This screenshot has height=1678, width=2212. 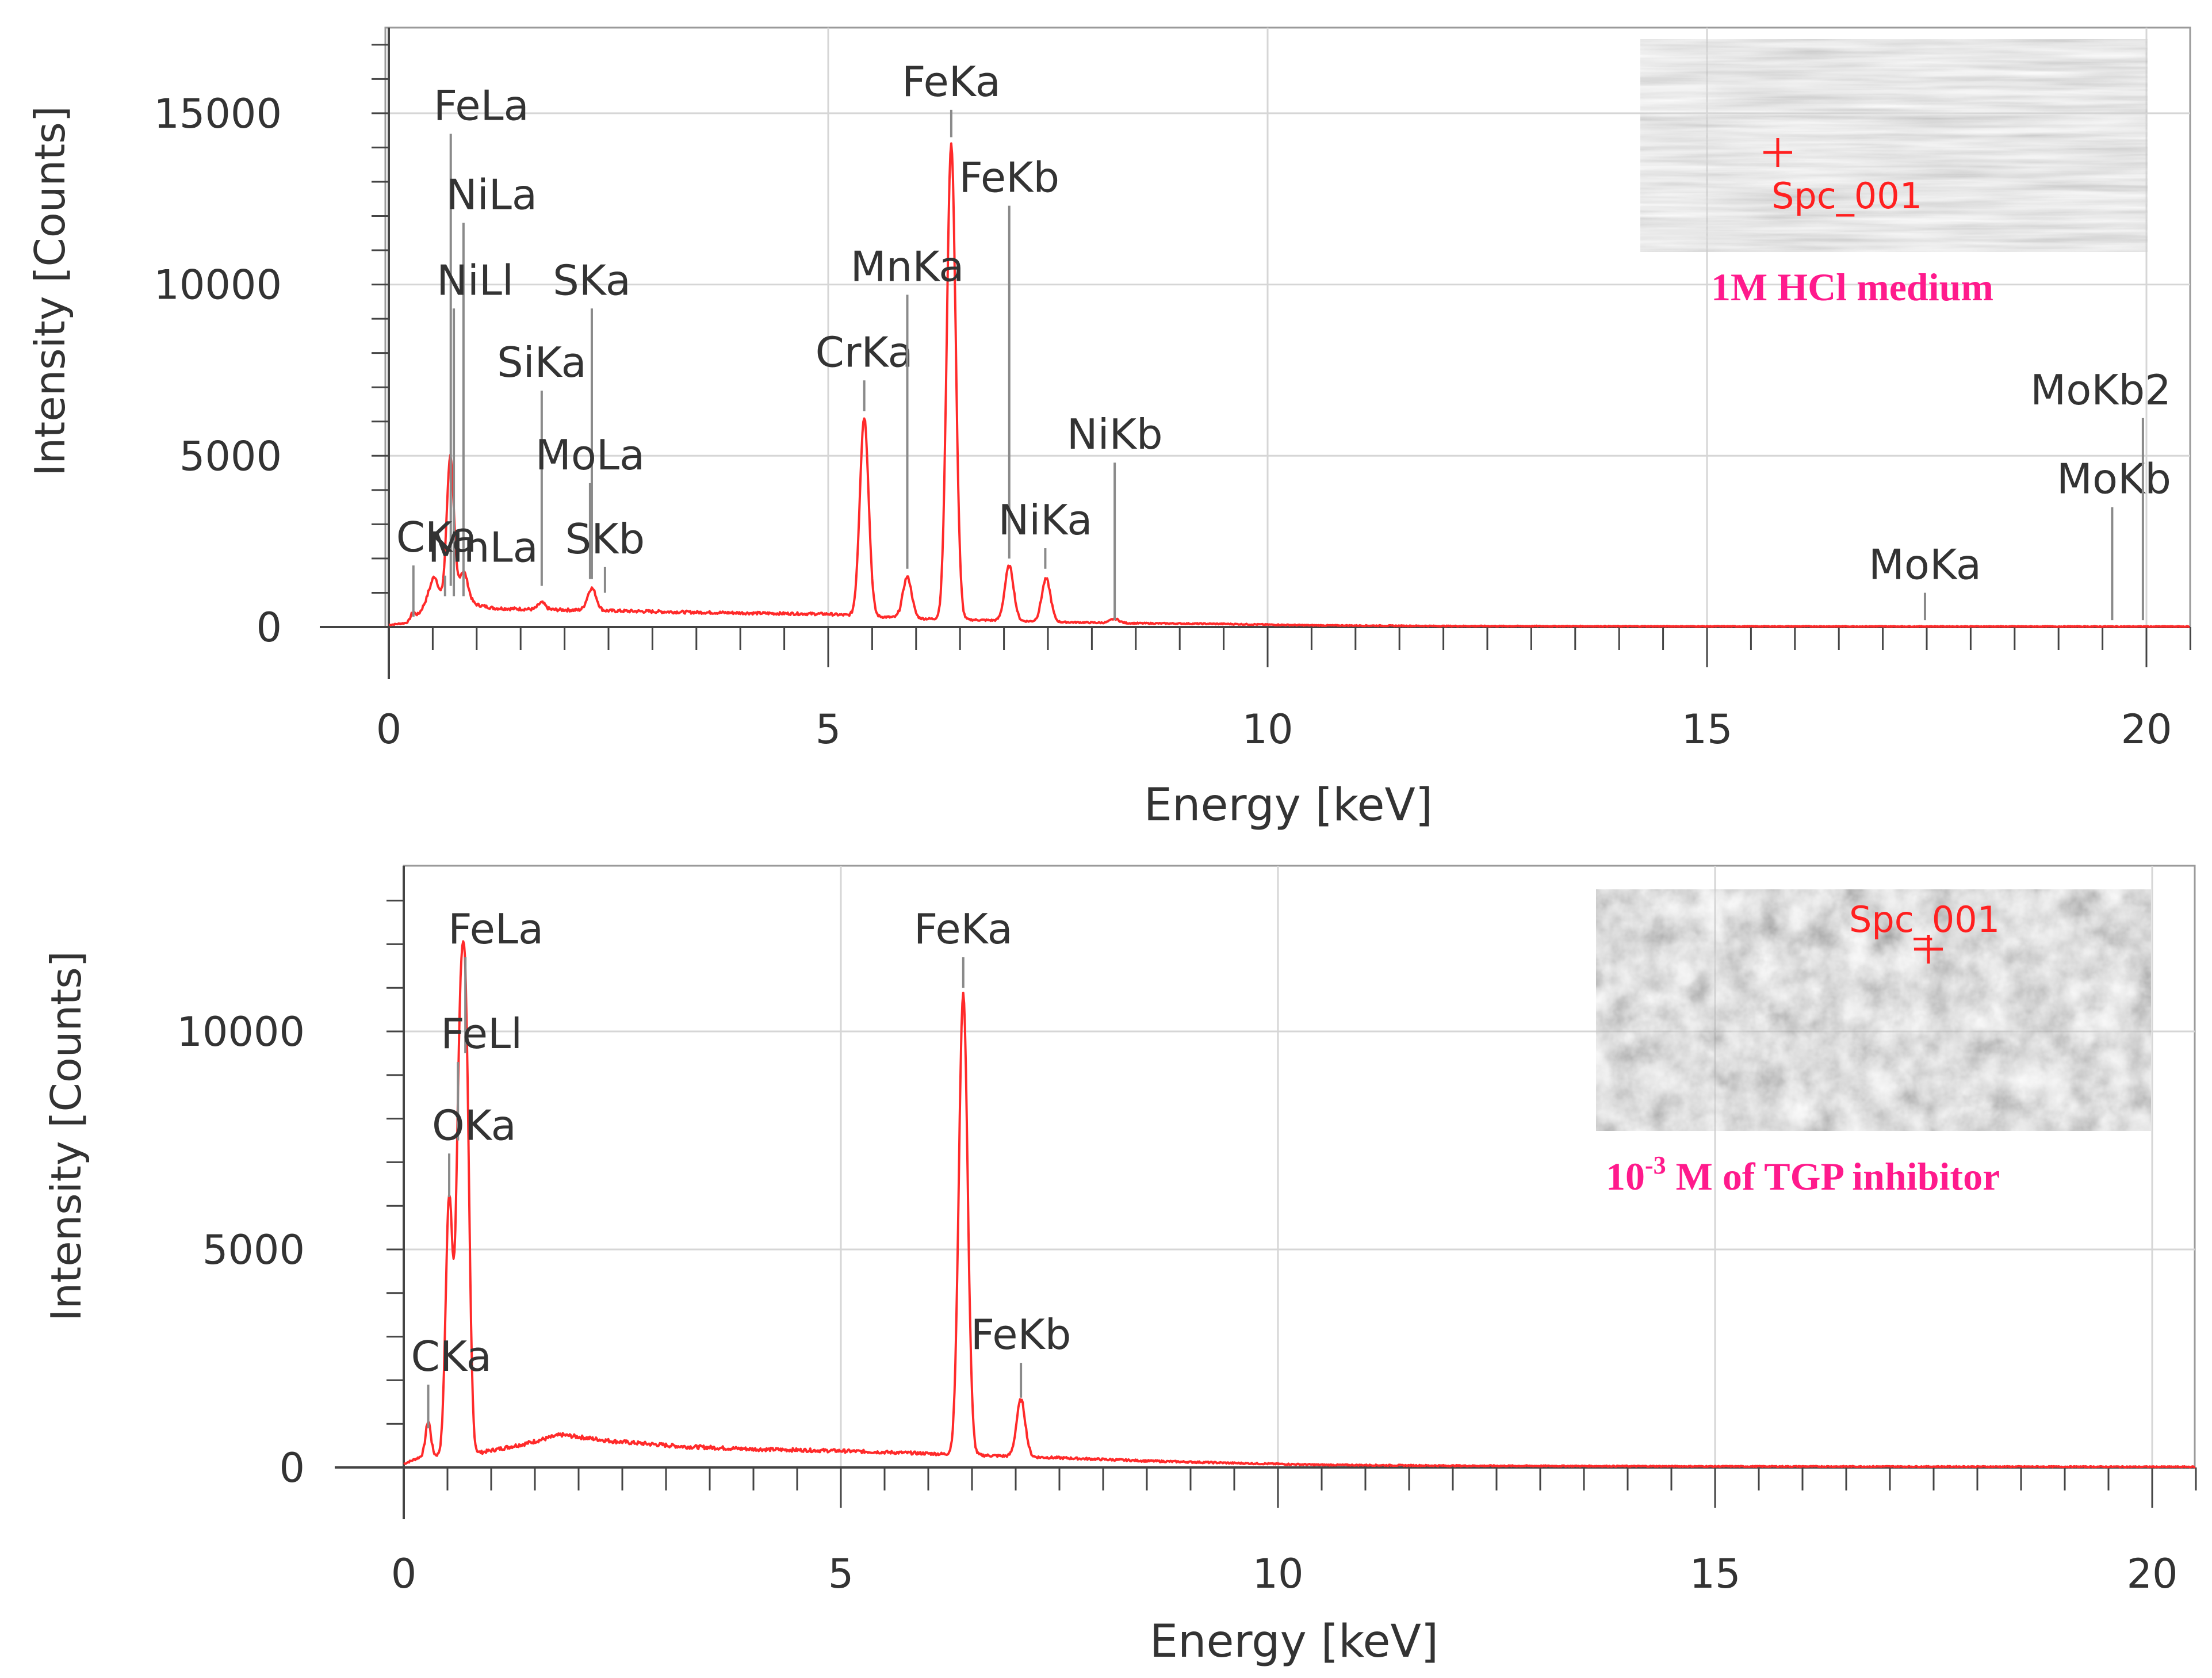 I want to click on peak-annotation: NiKa, so click(x=1045, y=532).